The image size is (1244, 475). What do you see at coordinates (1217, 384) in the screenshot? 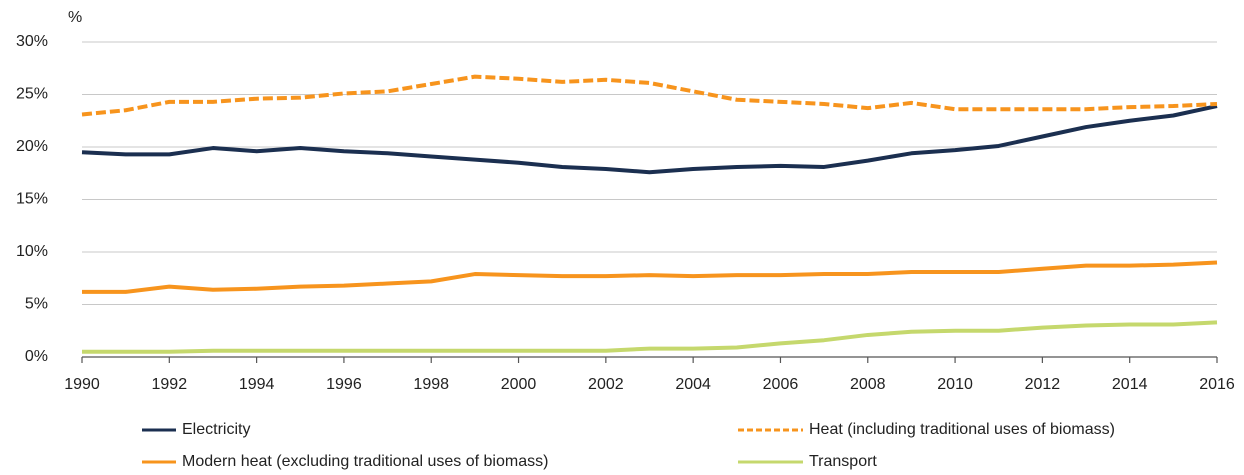
I see `x-tick-label: 2016` at bounding box center [1217, 384].